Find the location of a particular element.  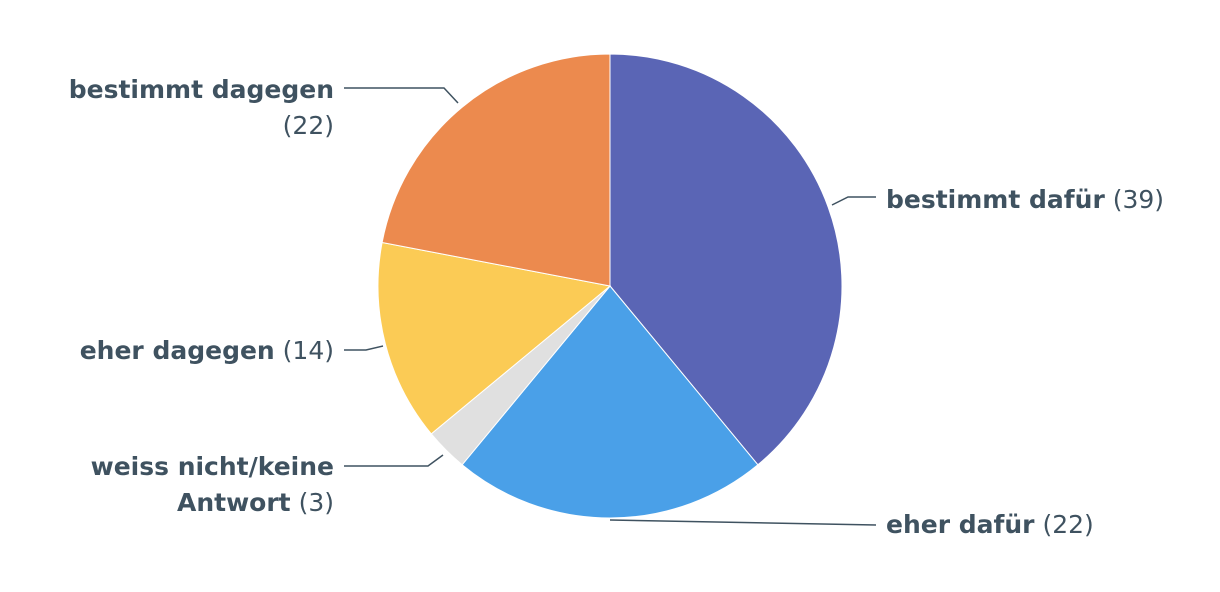

pie-slice-eher-dagegen is located at coordinates (494, 338).